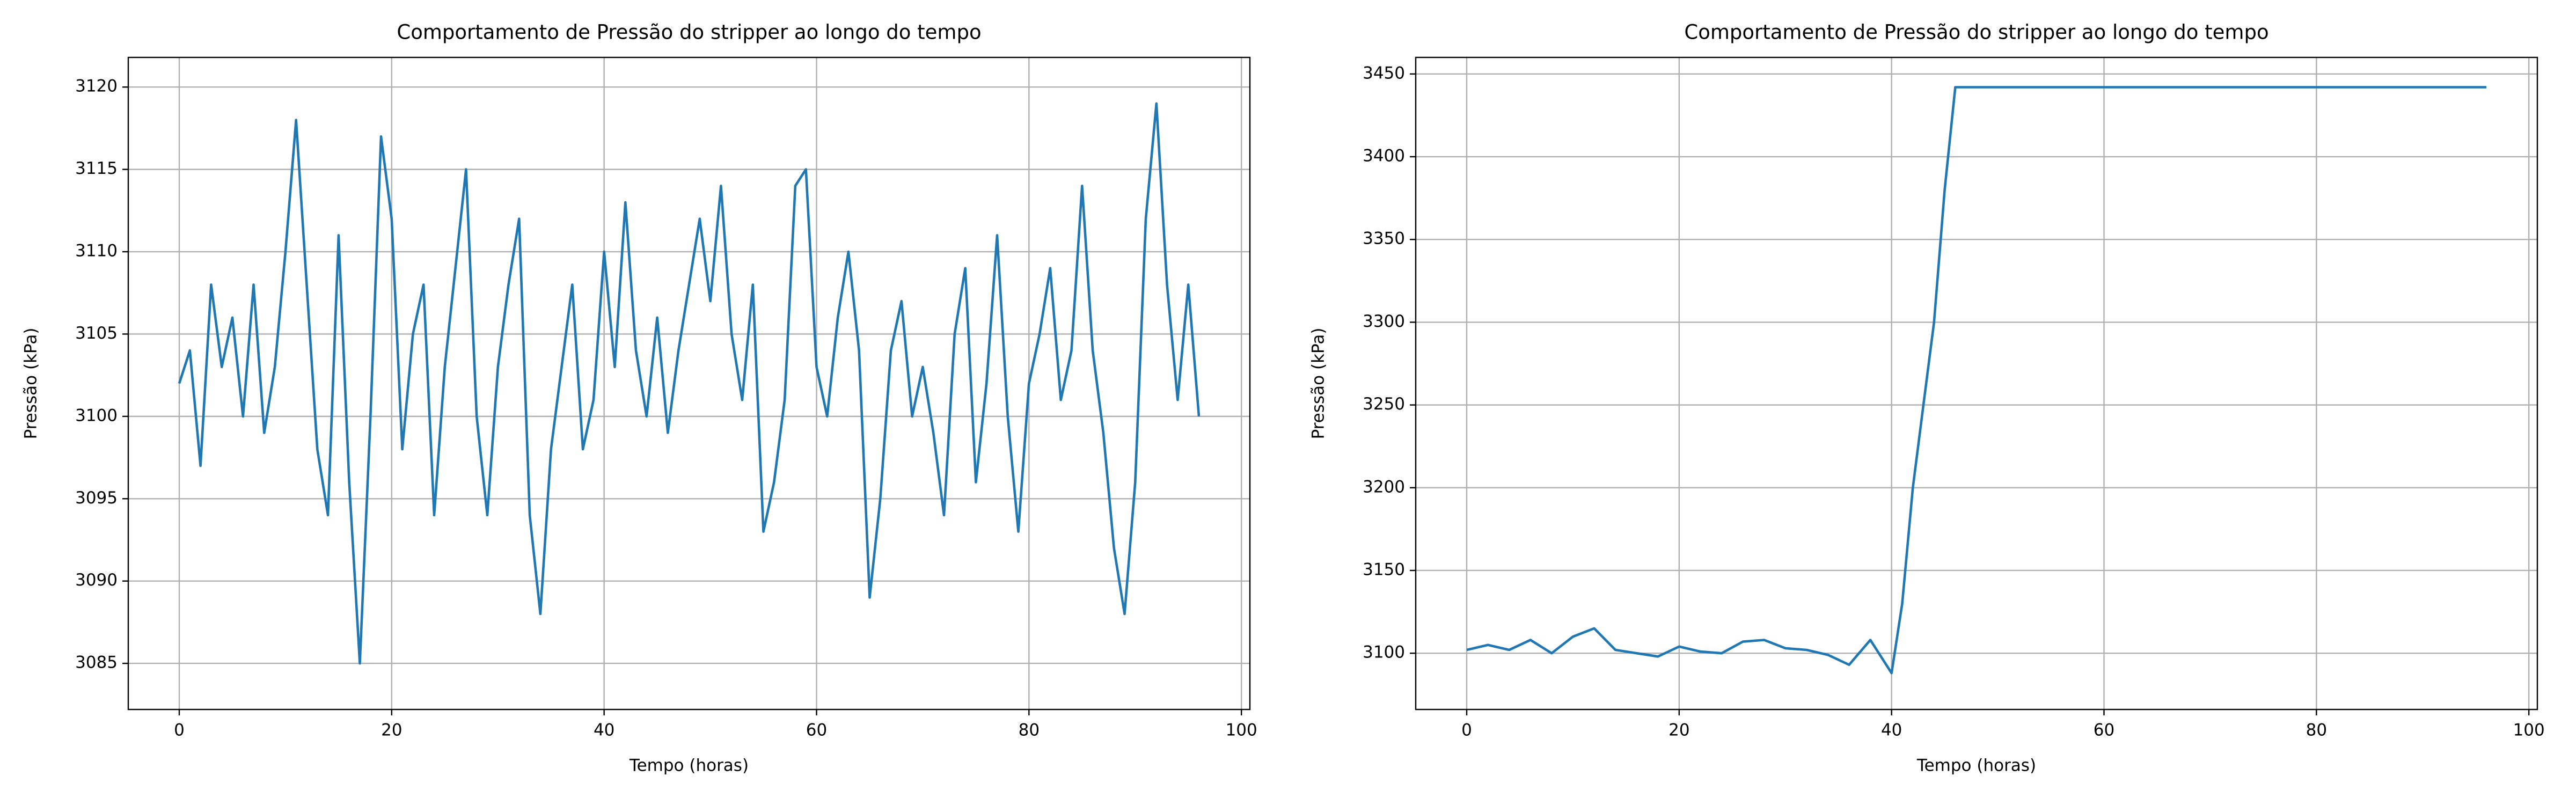  I want to click on y-tick-label: 3105, so click(96, 333).